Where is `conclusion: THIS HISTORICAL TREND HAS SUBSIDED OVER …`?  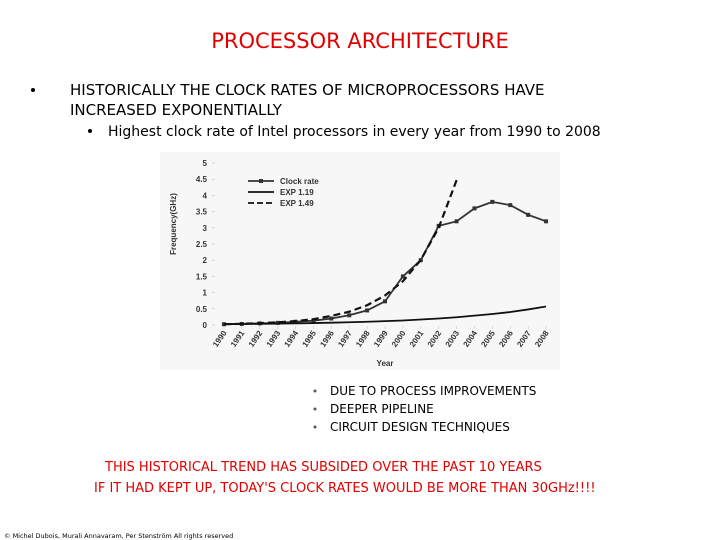
conclusion: THIS HISTORICAL TREND HAS SUBSIDED OVER … is located at coordinates (323, 467).